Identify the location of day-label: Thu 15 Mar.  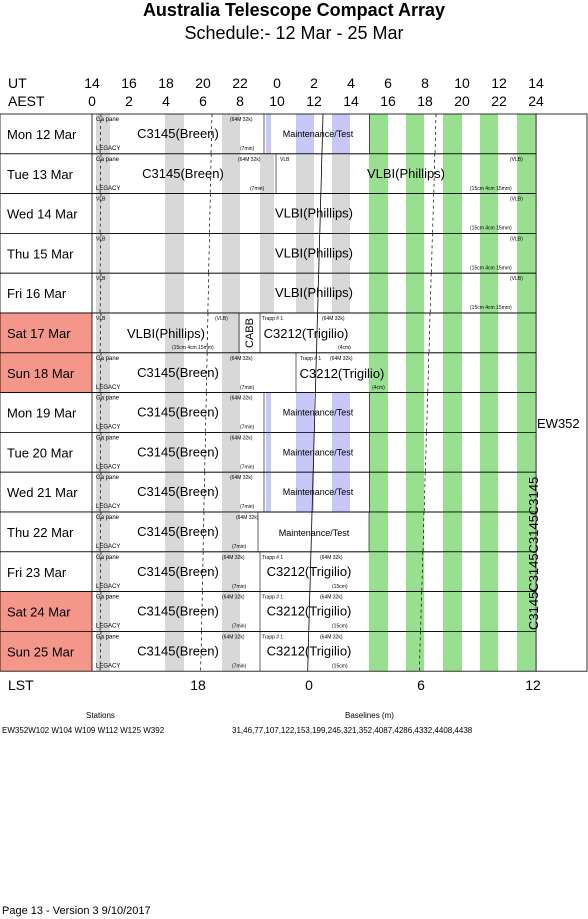
(40, 253).